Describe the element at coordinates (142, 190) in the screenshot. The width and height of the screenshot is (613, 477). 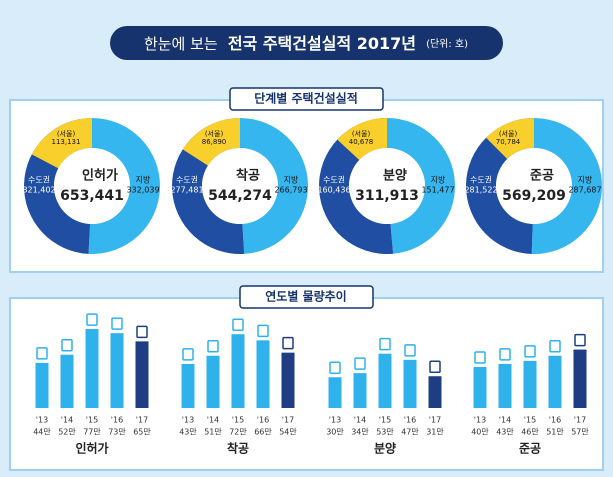
I see `segment-value: 332,039` at that location.